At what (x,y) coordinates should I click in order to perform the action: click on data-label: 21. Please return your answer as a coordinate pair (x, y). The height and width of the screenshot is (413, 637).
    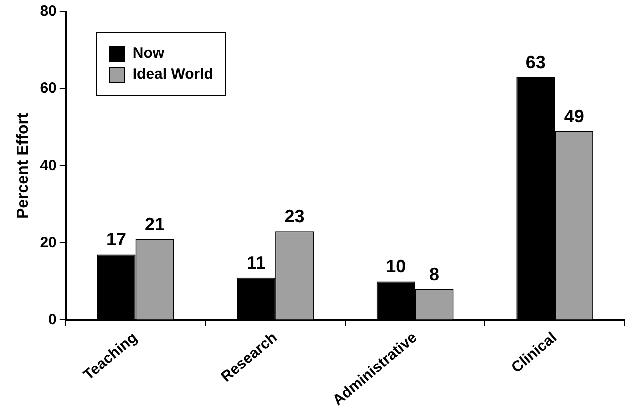
    Looking at the image, I should click on (155, 224).